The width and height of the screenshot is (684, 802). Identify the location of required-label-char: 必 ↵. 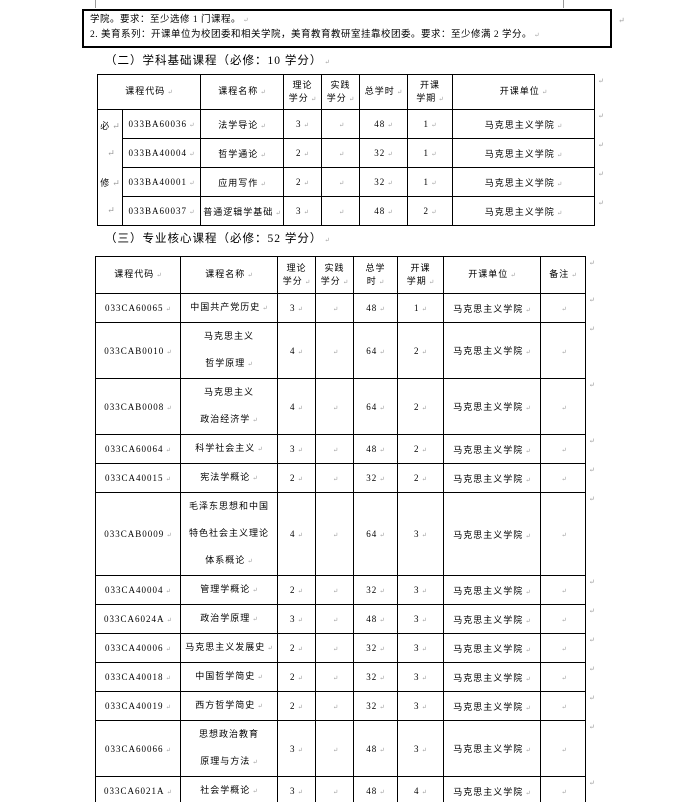
(110, 125).